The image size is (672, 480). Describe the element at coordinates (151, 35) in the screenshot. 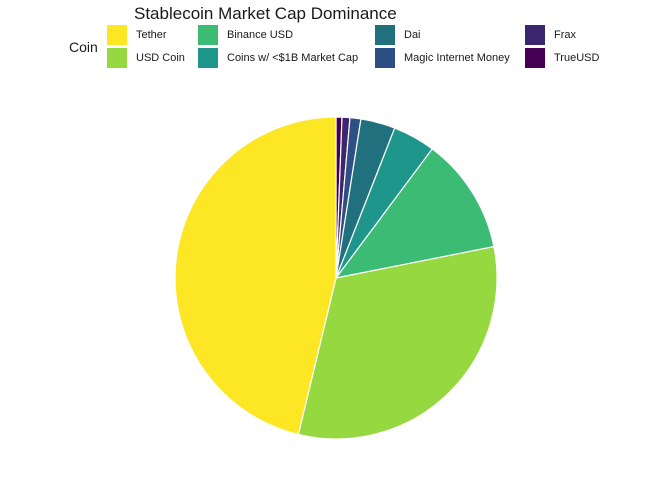

I see `legend-label-tether: Tether` at that location.